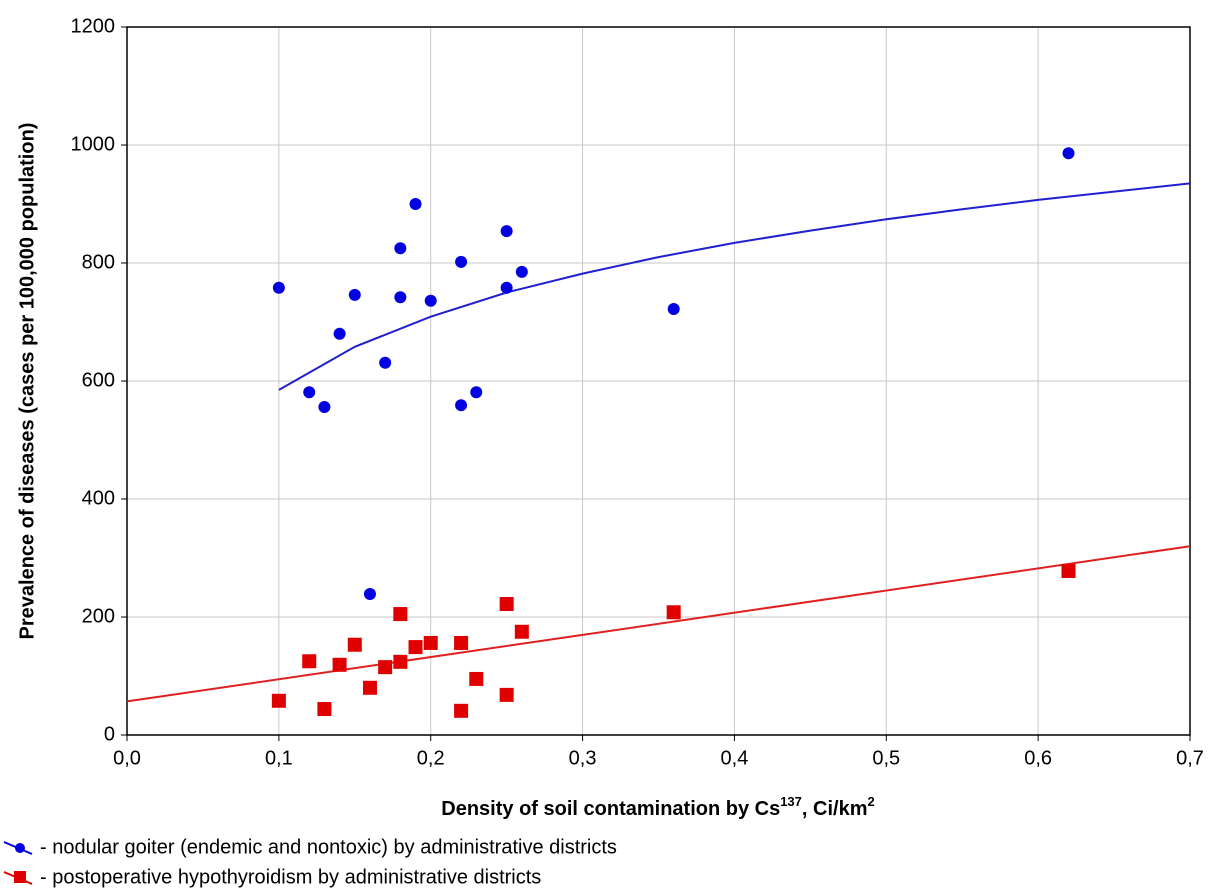 The image size is (1208, 890). What do you see at coordinates (1038, 758) in the screenshot?
I see `x-tick-label: 0,6` at bounding box center [1038, 758].